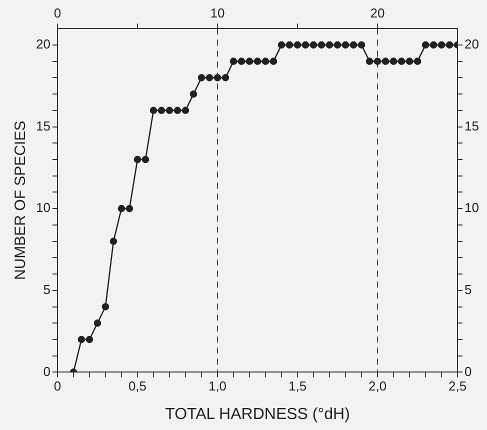 The width and height of the screenshot is (487, 430). What do you see at coordinates (217, 386) in the screenshot?
I see `x-tick-label: 1,0` at bounding box center [217, 386].